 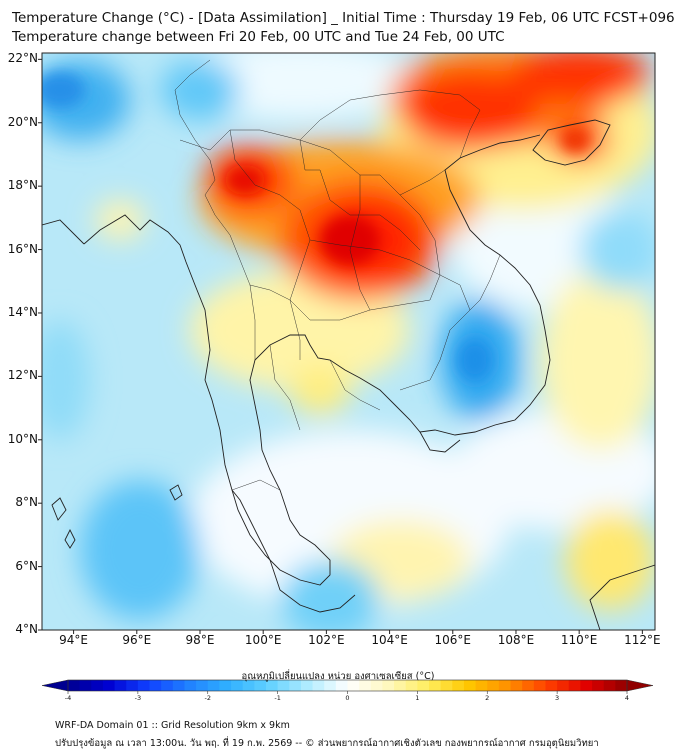 What do you see at coordinates (26, 565) in the screenshot?
I see `lat-label: 6°N` at bounding box center [26, 565].